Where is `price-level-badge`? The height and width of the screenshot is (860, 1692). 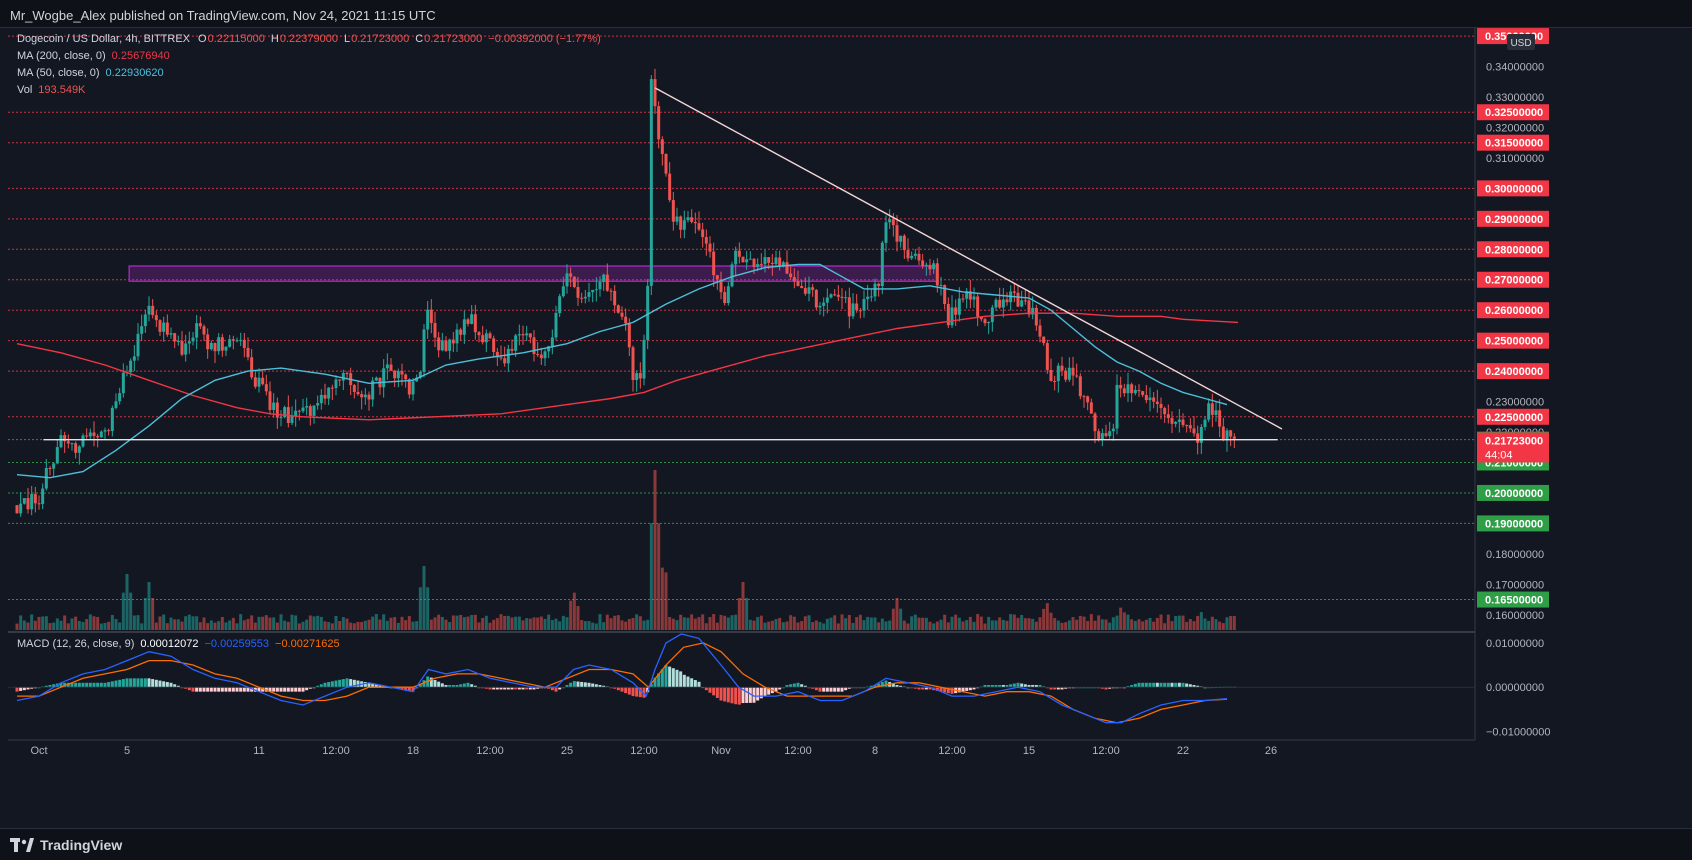
price-level-badge is located at coordinates (1513, 249).